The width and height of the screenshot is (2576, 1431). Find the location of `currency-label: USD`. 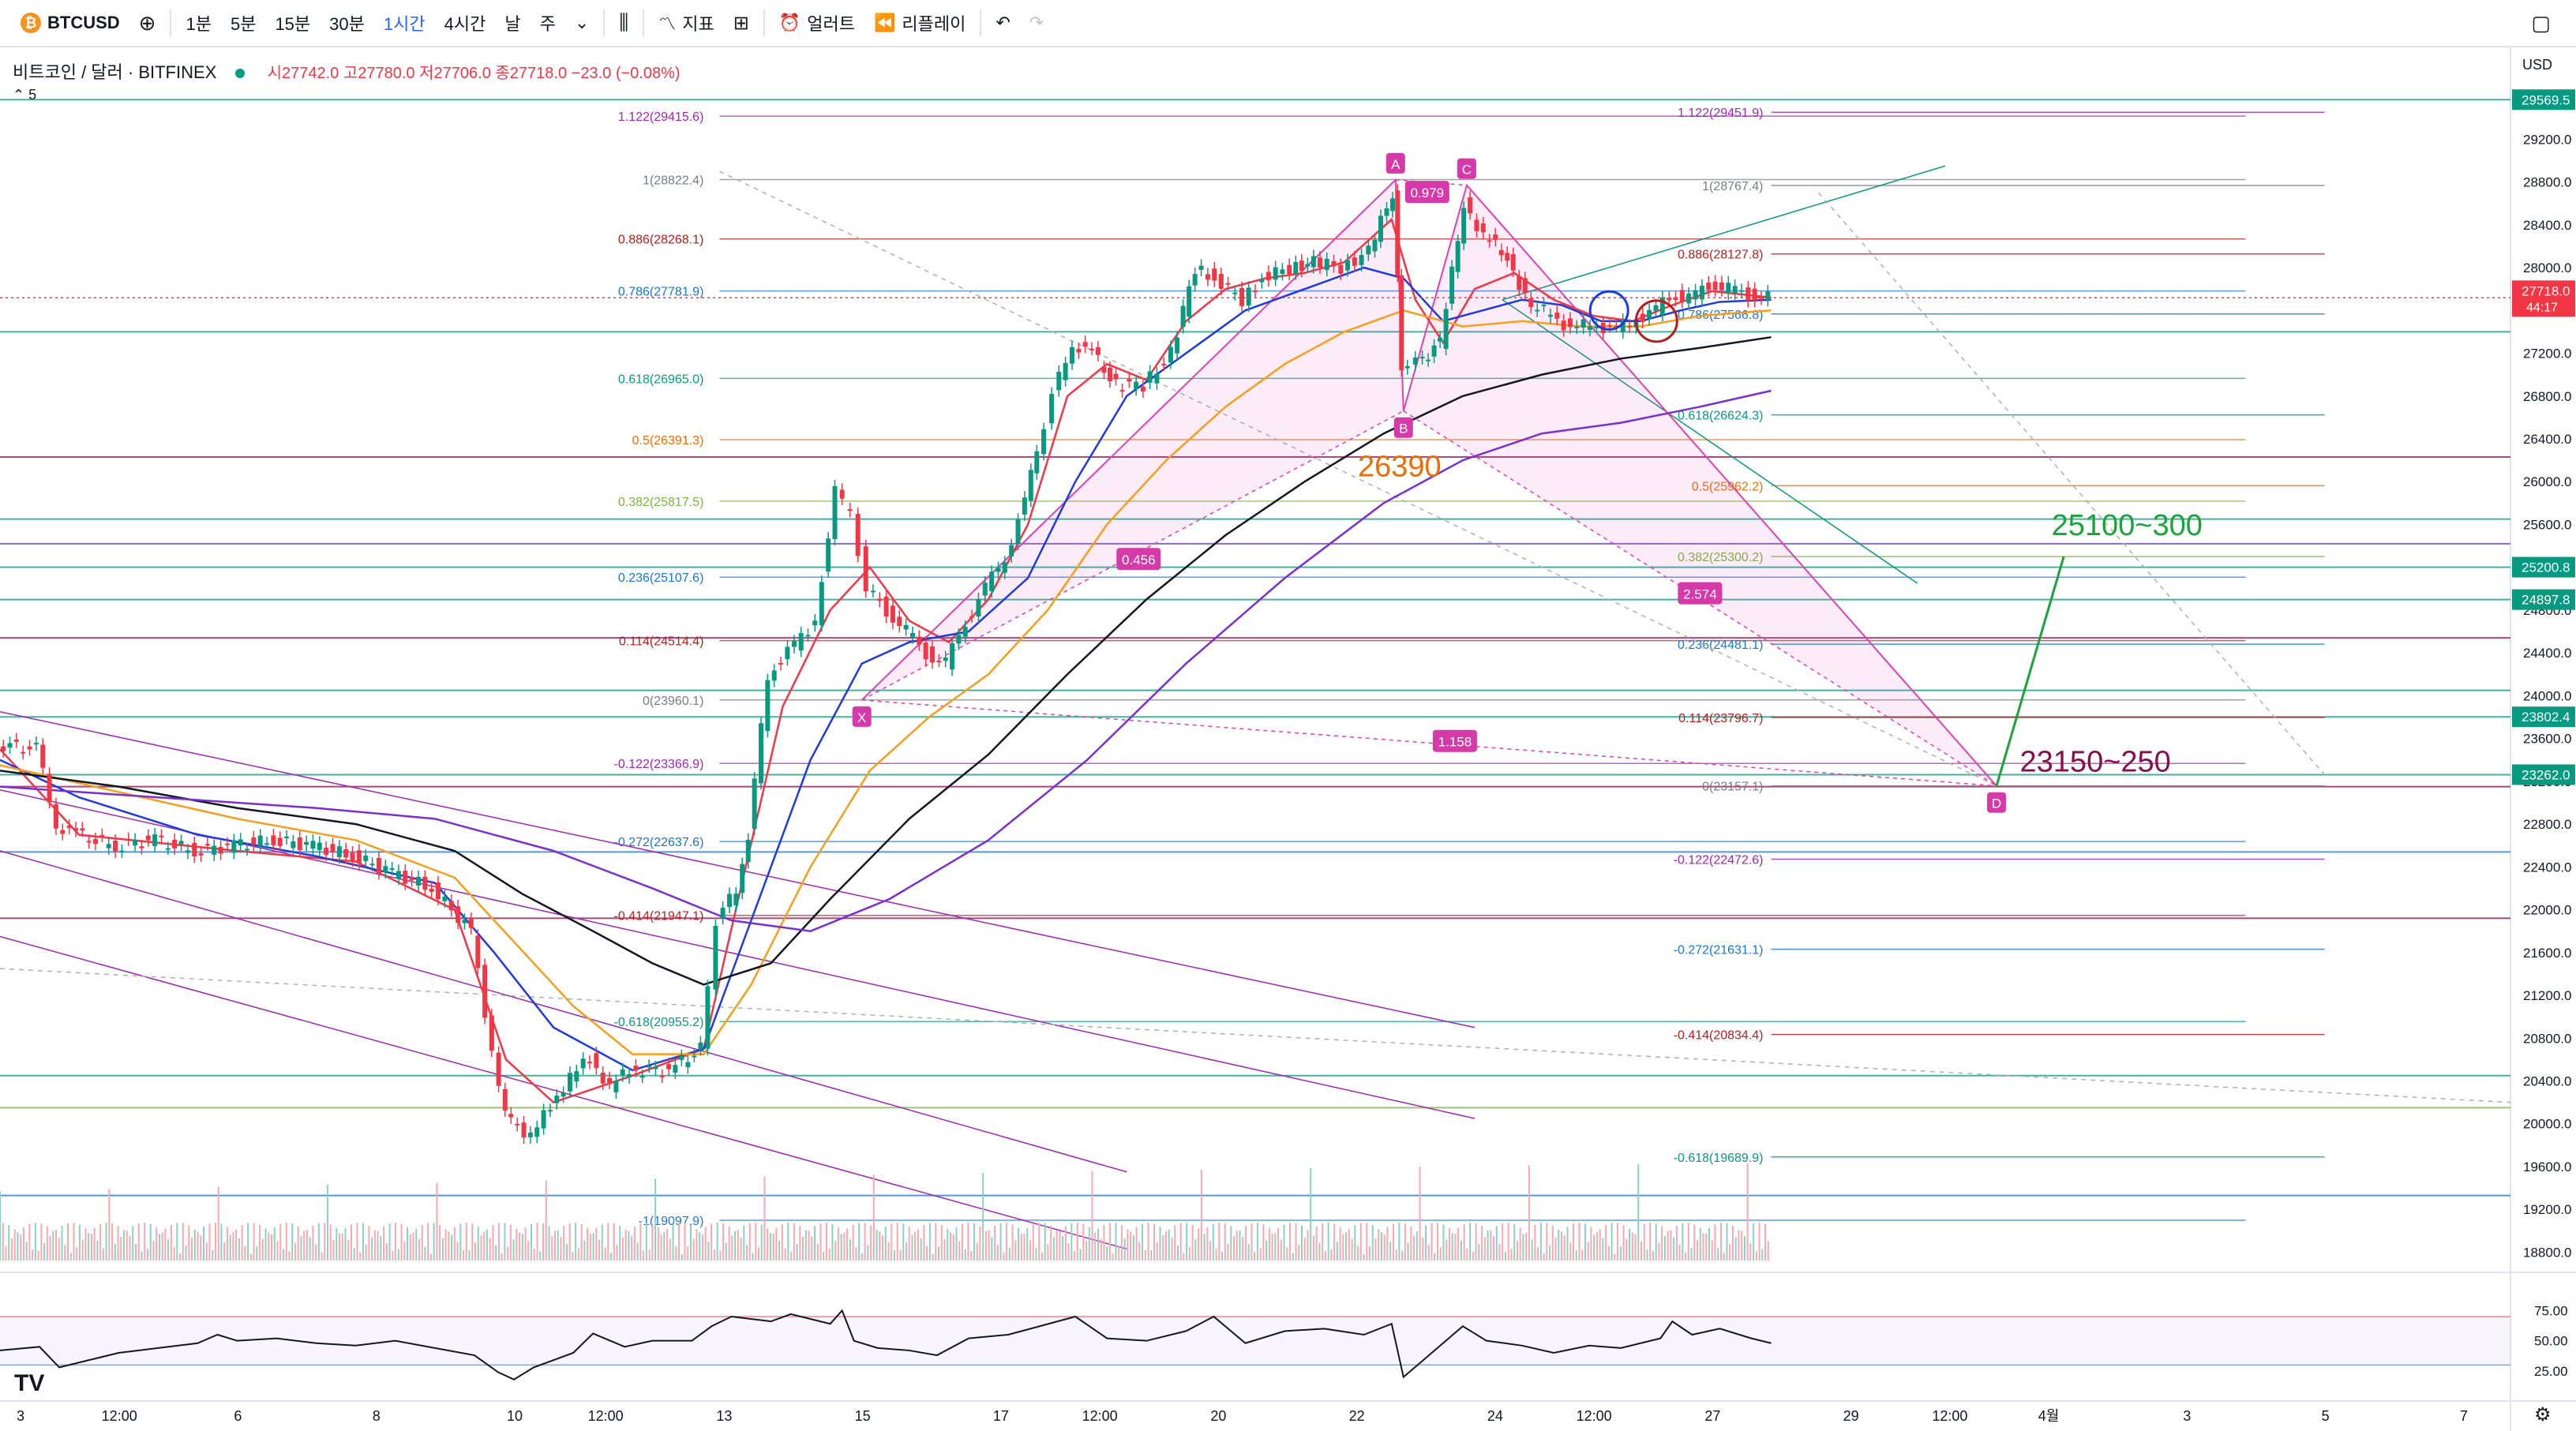

currency-label: USD is located at coordinates (2537, 65).